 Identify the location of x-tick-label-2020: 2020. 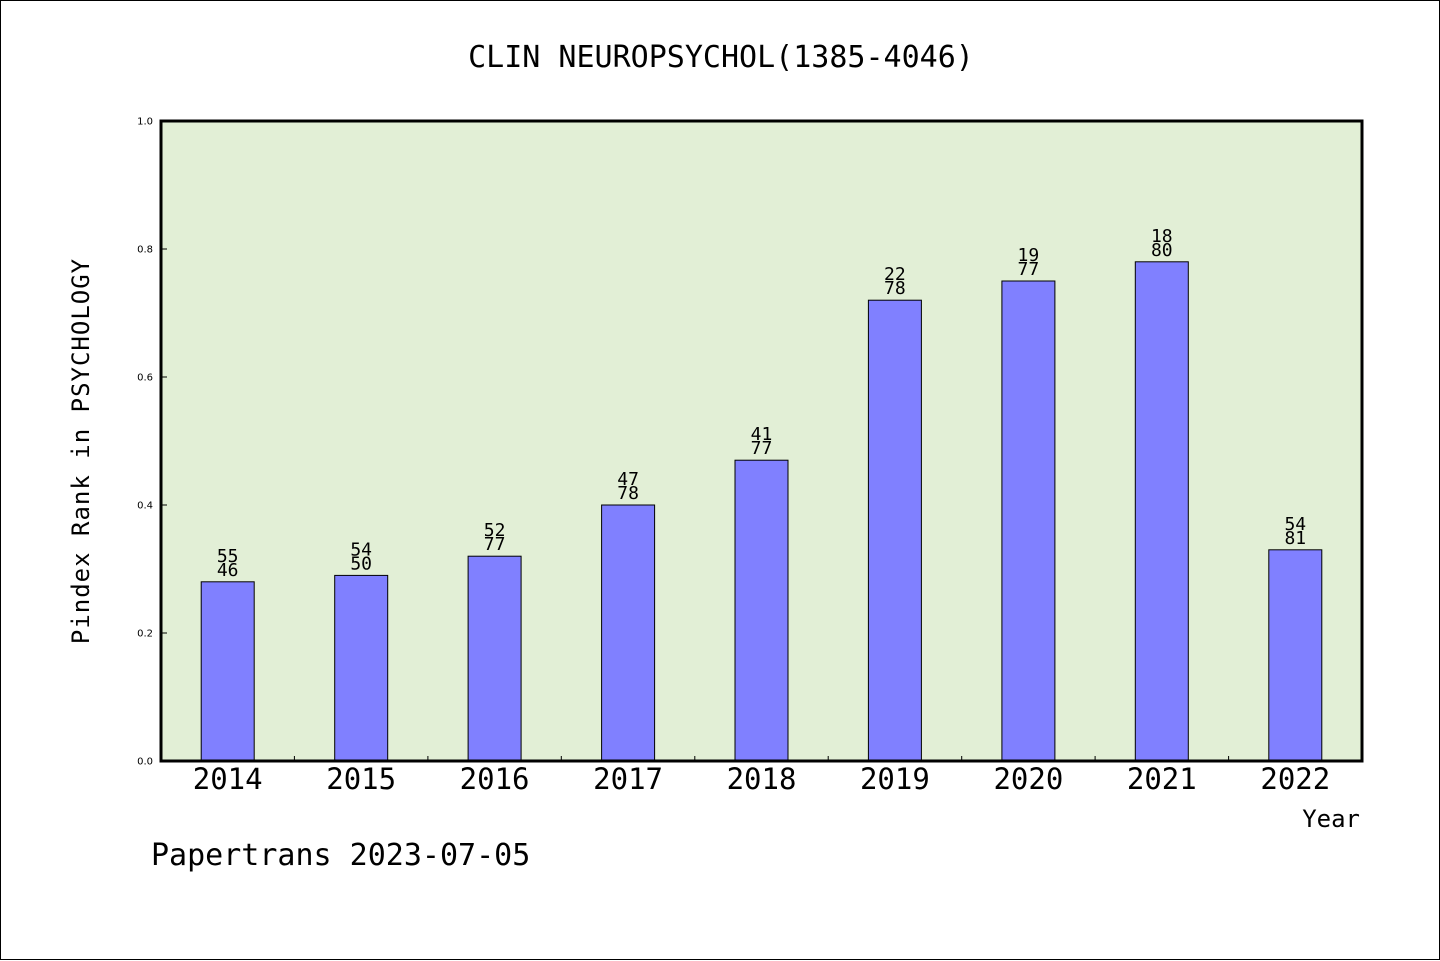
(1028, 779).